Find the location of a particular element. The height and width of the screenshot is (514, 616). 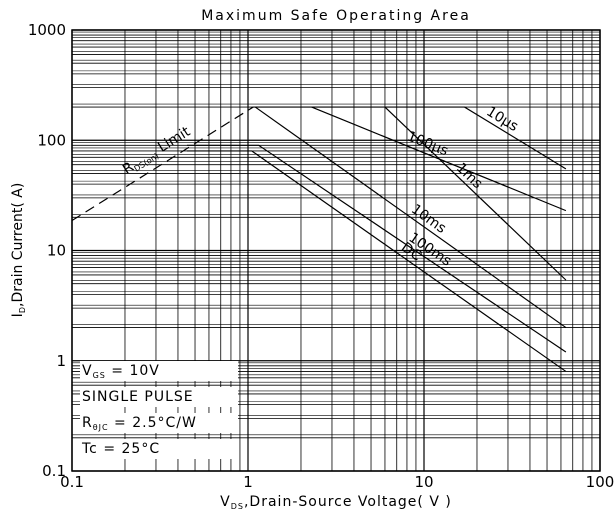

annotation-sub: GS is located at coordinates (99, 375).